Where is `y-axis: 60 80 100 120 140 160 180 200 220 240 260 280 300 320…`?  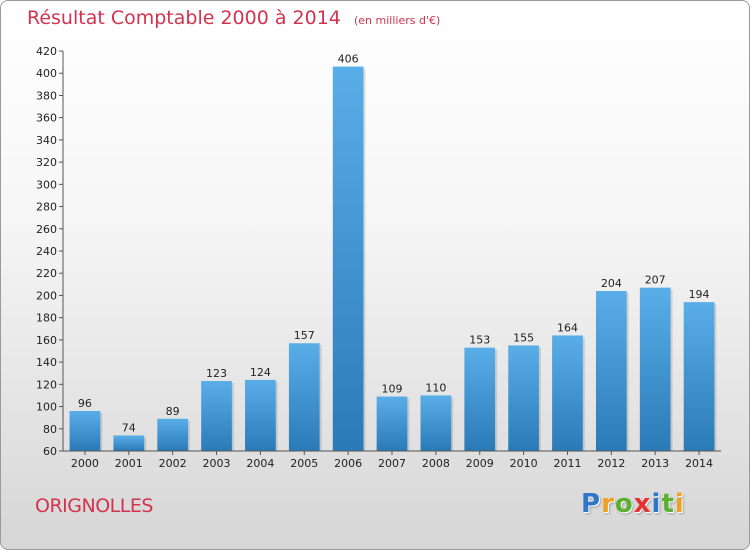
y-axis: 60 80 100 120 140 160 180 200 220 240 260 280 300 320… is located at coordinates (50, 251).